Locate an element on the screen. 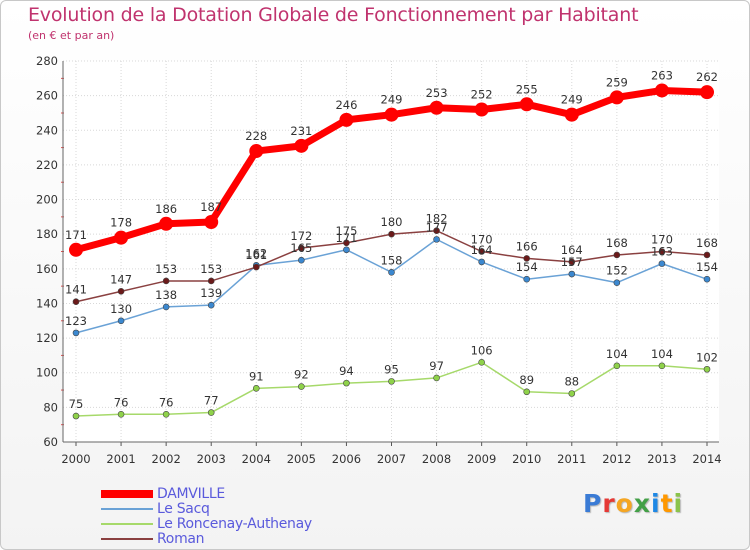 The height and width of the screenshot is (550, 750). data-label-le-roncenay-authenay: 76 is located at coordinates (166, 402).